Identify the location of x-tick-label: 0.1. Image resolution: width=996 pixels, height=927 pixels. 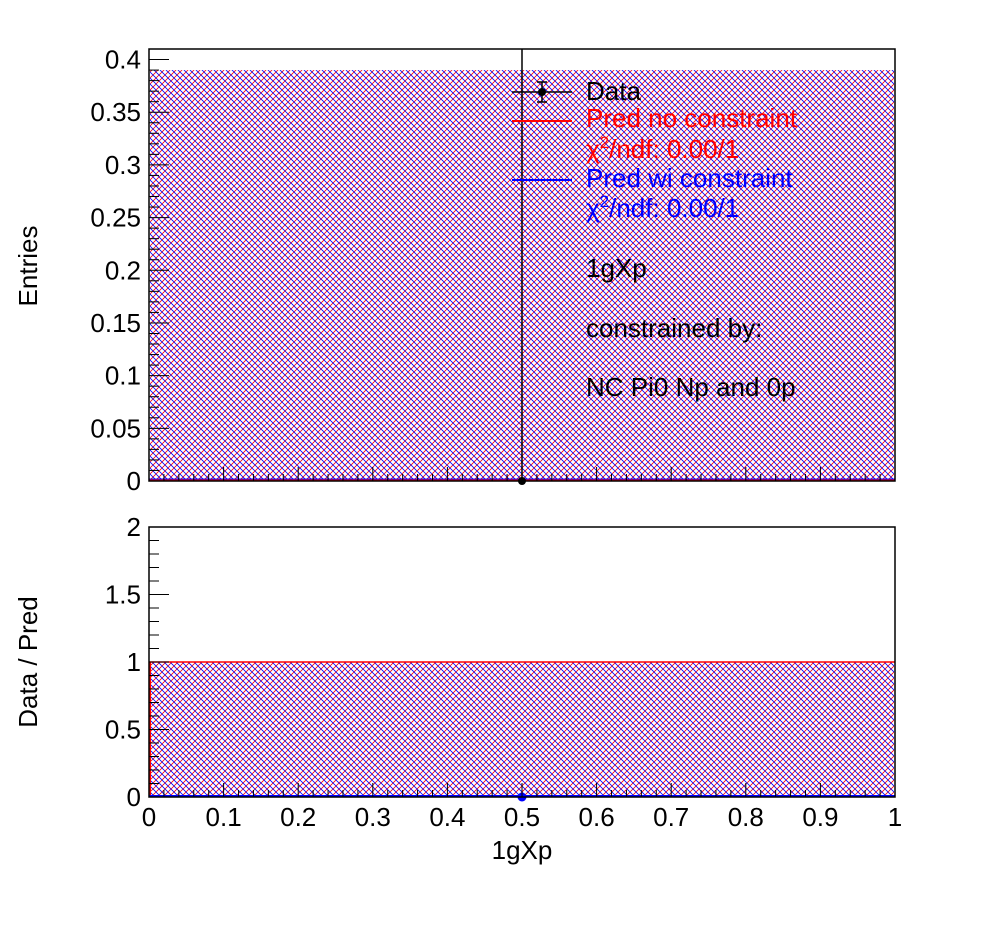
(224, 817).